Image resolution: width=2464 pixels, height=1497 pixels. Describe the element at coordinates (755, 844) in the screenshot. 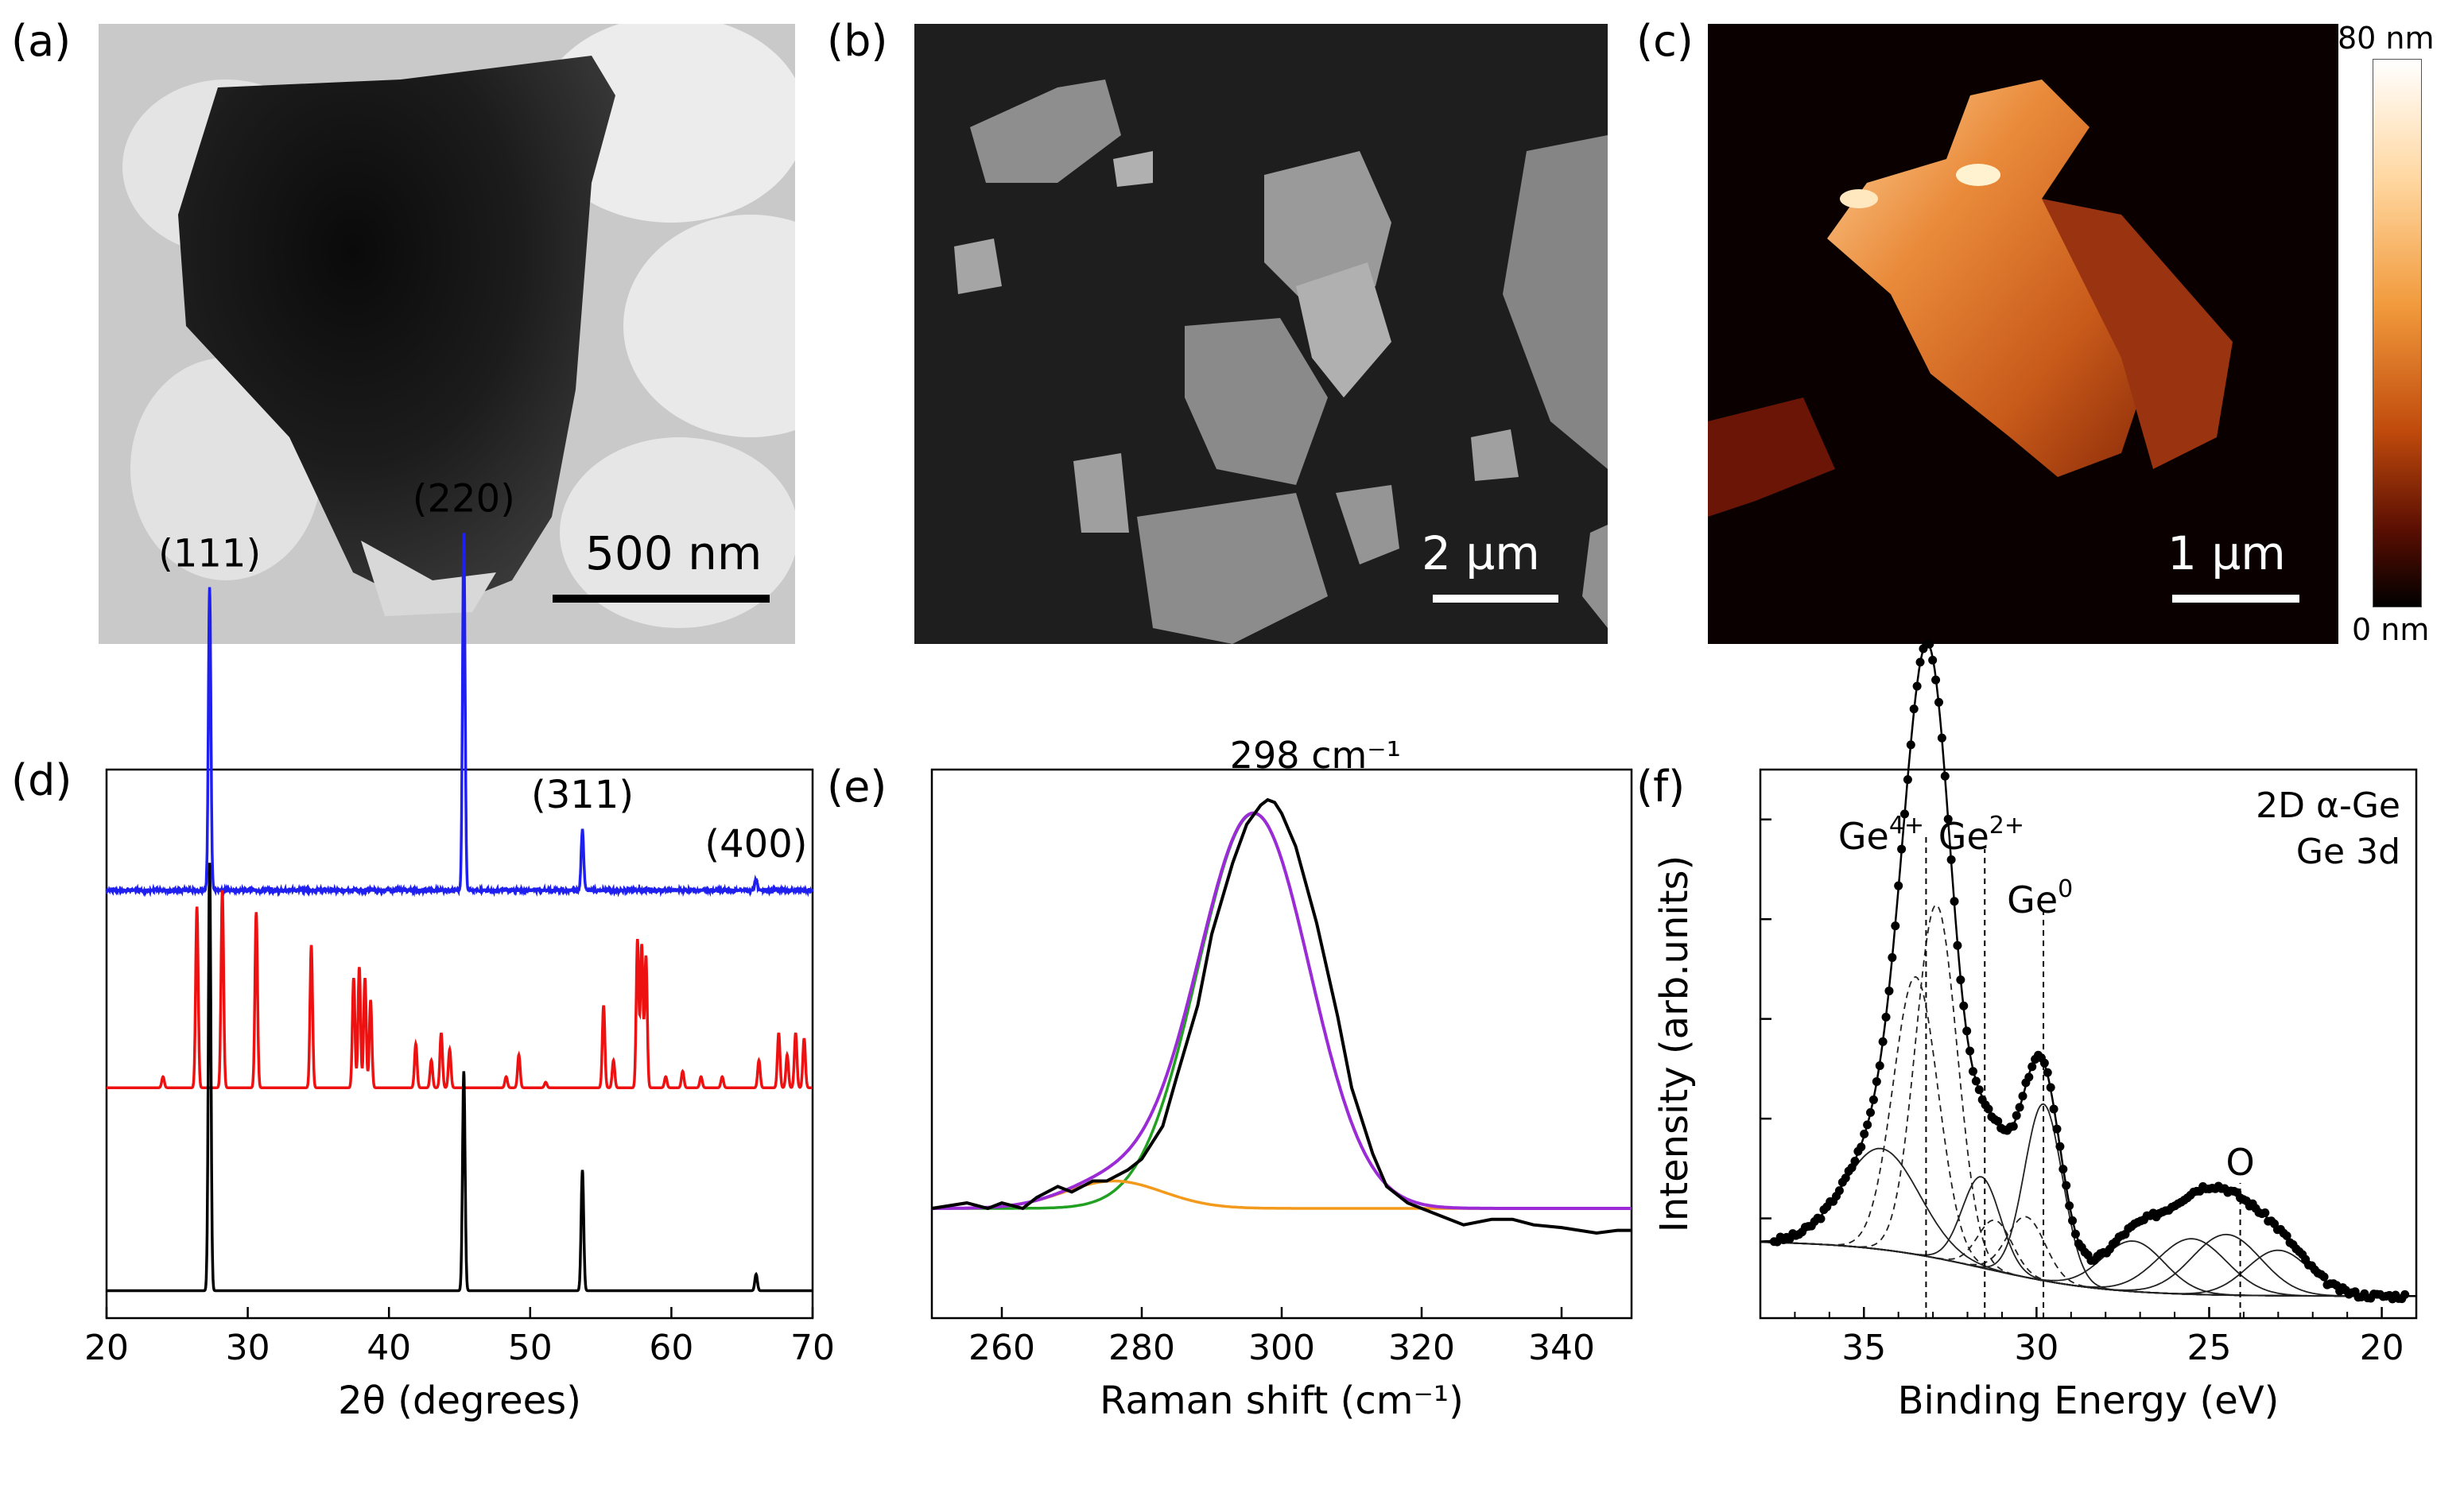

I see `xrd-peak-label: (400)` at that location.